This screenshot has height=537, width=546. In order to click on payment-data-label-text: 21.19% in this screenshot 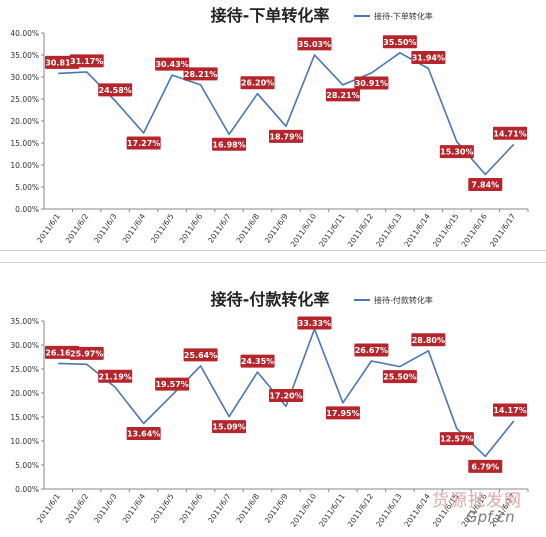, I will do `click(115, 376)`.